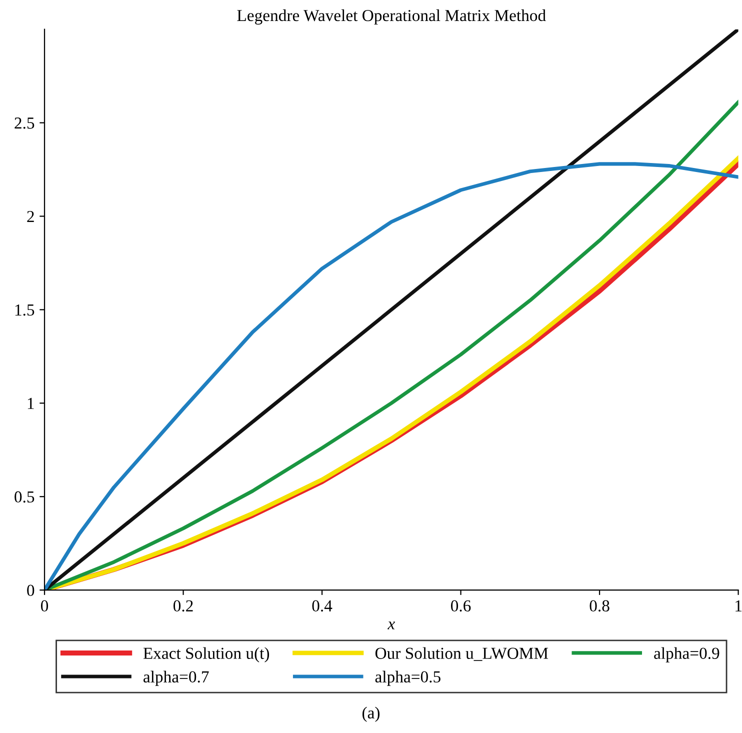 The width and height of the screenshot is (742, 733). What do you see at coordinates (461, 654) in the screenshot?
I see `legend-label: Our Solution u_LWOMM` at bounding box center [461, 654].